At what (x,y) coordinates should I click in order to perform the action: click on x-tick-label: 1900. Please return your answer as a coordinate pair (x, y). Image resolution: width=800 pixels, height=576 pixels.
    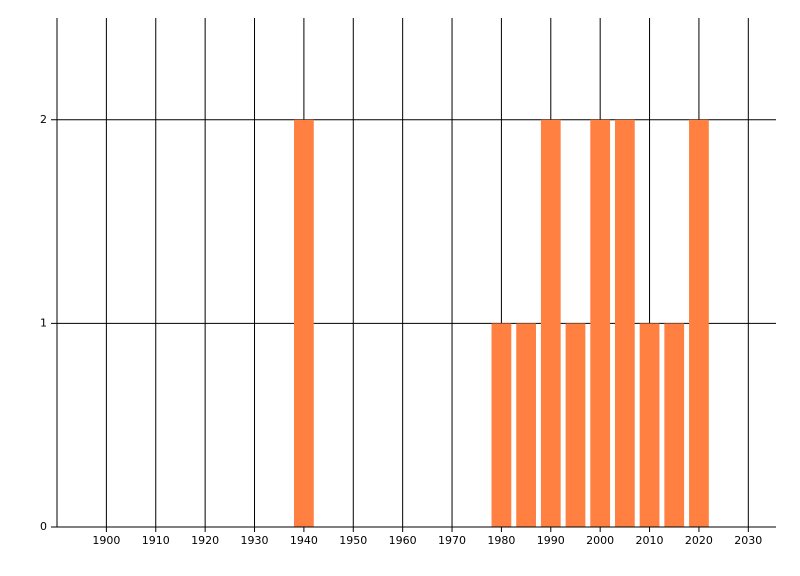
    Looking at the image, I should click on (106, 540).